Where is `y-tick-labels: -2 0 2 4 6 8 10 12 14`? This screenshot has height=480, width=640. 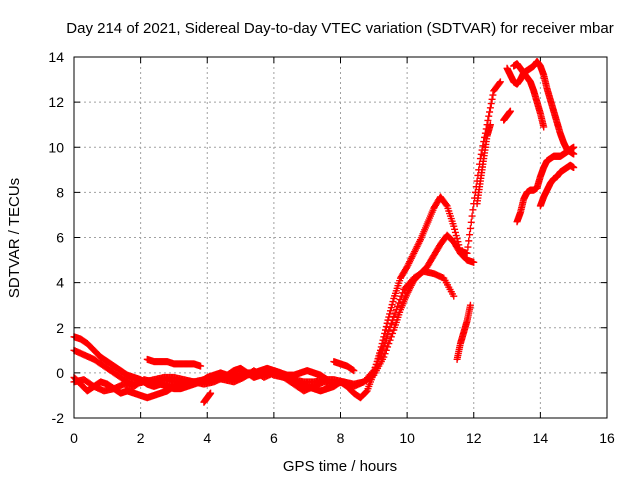 y-tick-labels: -2 0 2 4 6 8 10 12 14 is located at coordinates (56, 237).